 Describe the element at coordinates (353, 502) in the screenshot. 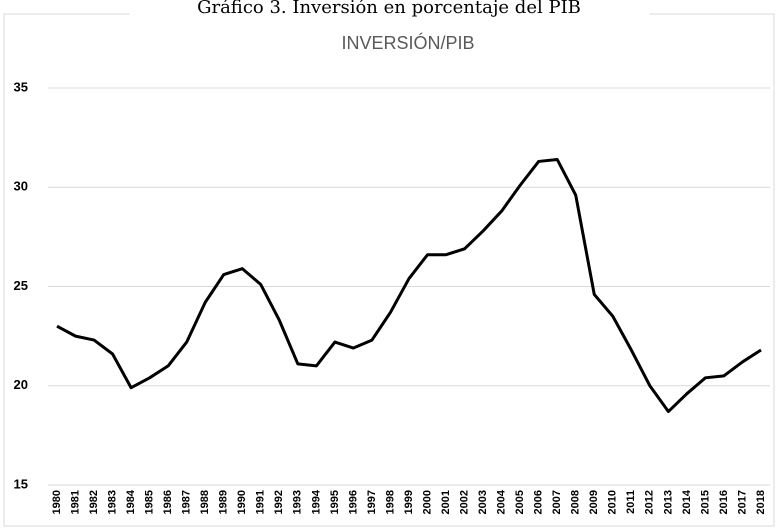

I see `x-tick-label: 1996` at that location.